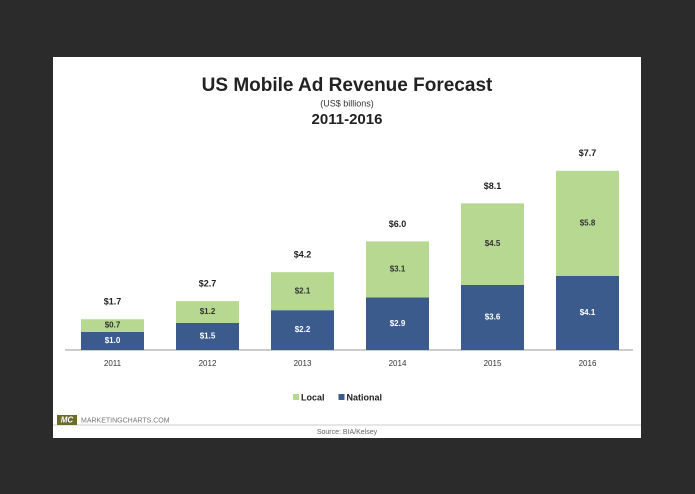 The width and height of the screenshot is (695, 494). I want to click on value-label: $0.7, so click(113, 325).